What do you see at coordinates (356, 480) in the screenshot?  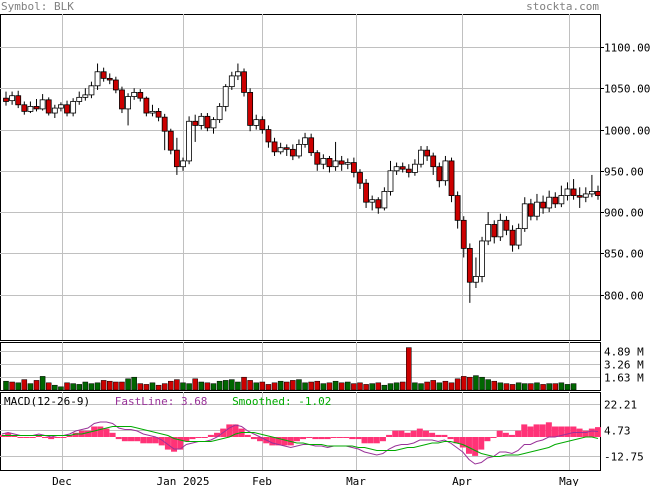 I see `x-tick-label: Mar` at bounding box center [356, 480].